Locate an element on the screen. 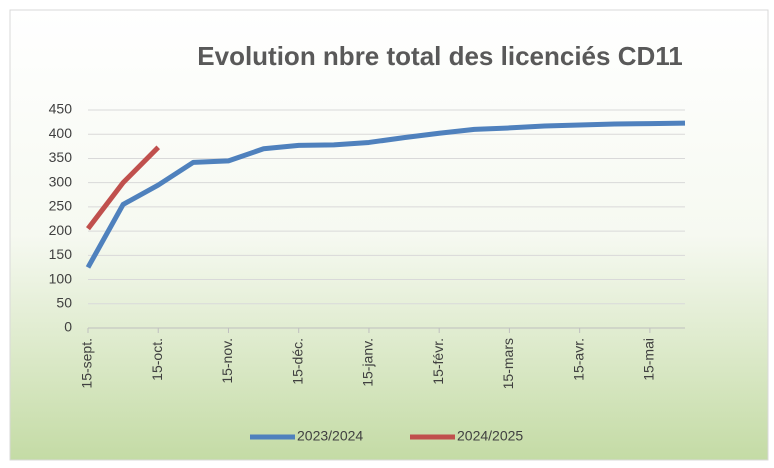  x-tick-label: 15-févr. is located at coordinates (438, 361).